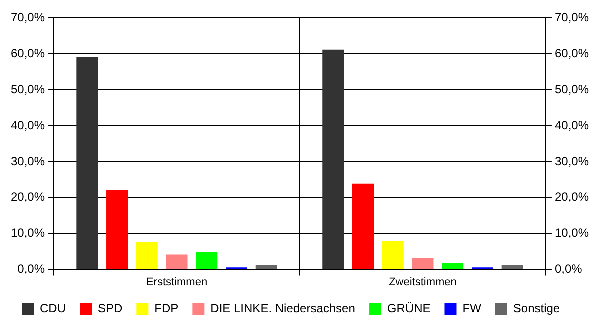  Describe the element at coordinates (409, 308) in the screenshot. I see `legend-label: GRÜNE` at that location.